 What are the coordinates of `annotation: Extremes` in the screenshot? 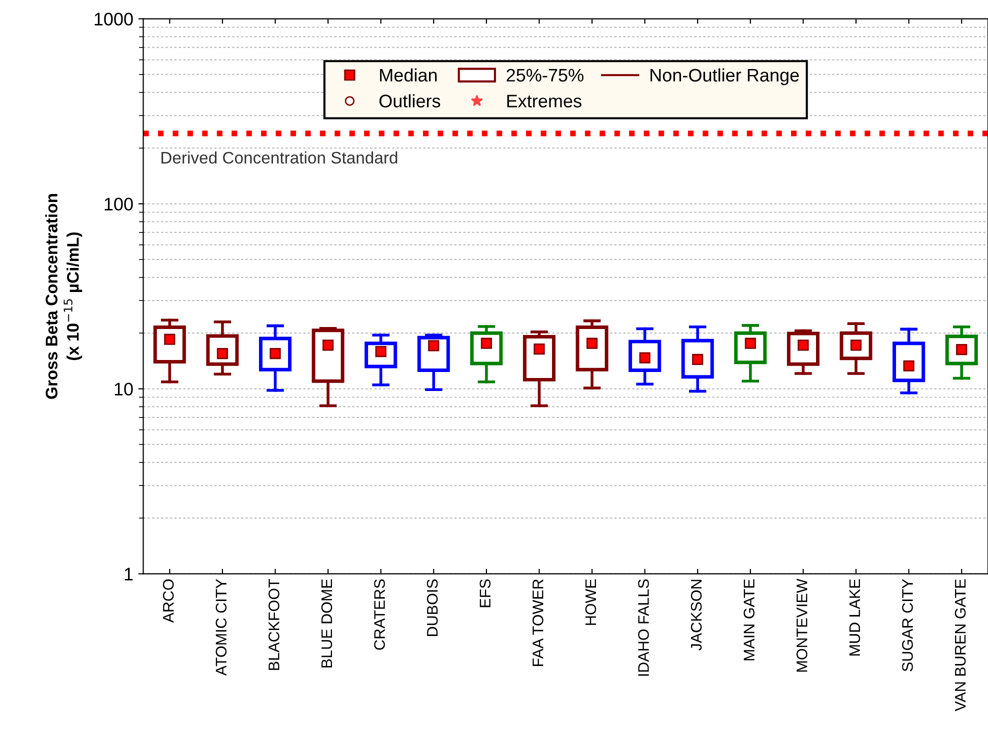 It's located at (544, 101).